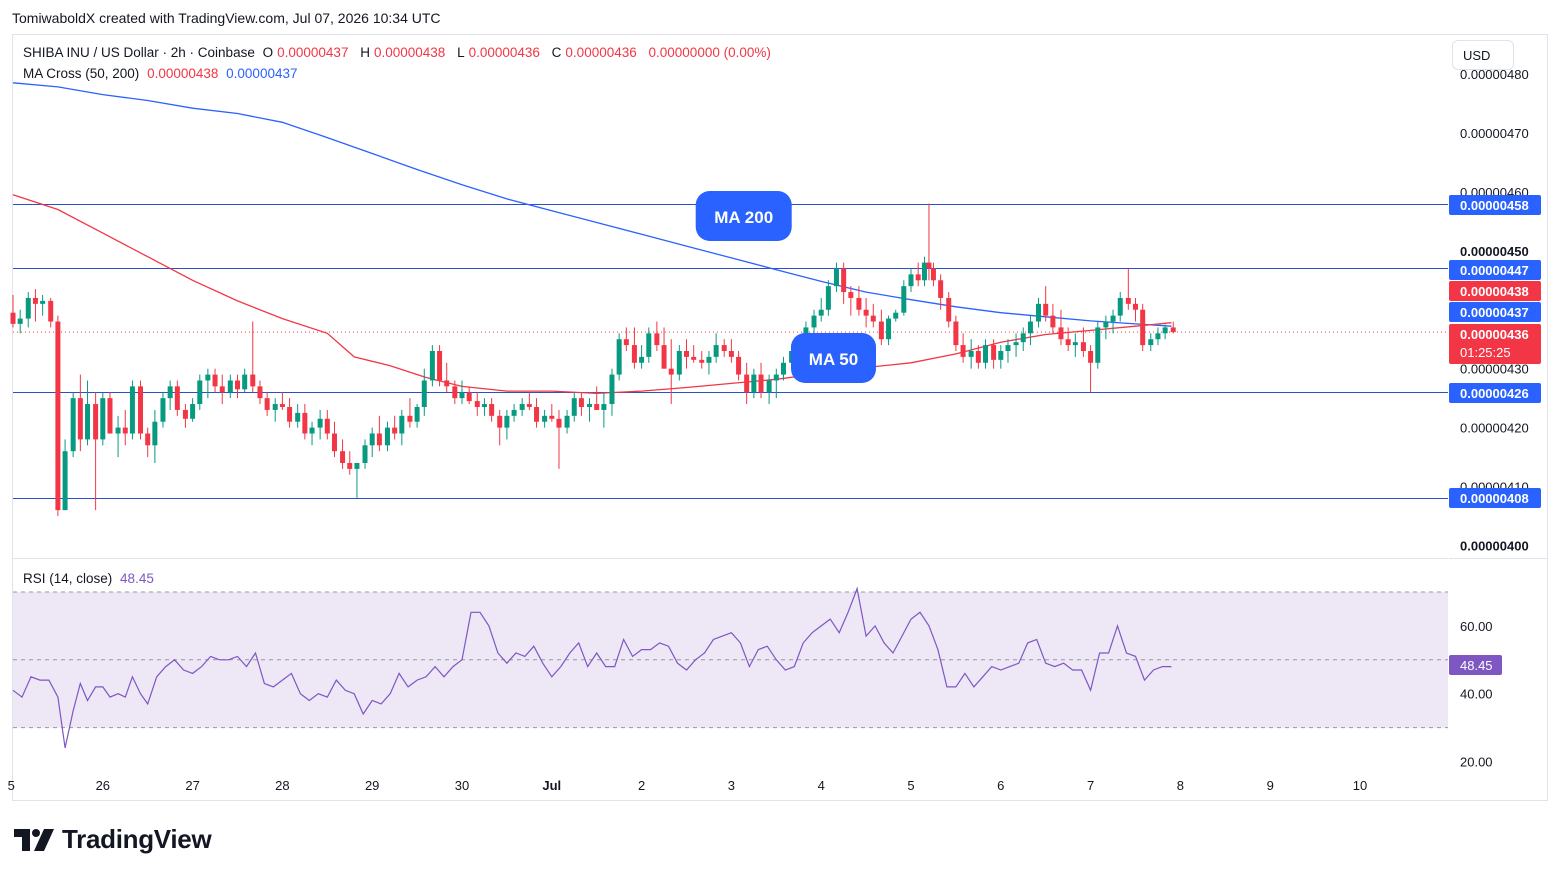 The height and width of the screenshot is (877, 1561). I want to click on ma-cross-title: MA Cross (50, 200), so click(81, 73).